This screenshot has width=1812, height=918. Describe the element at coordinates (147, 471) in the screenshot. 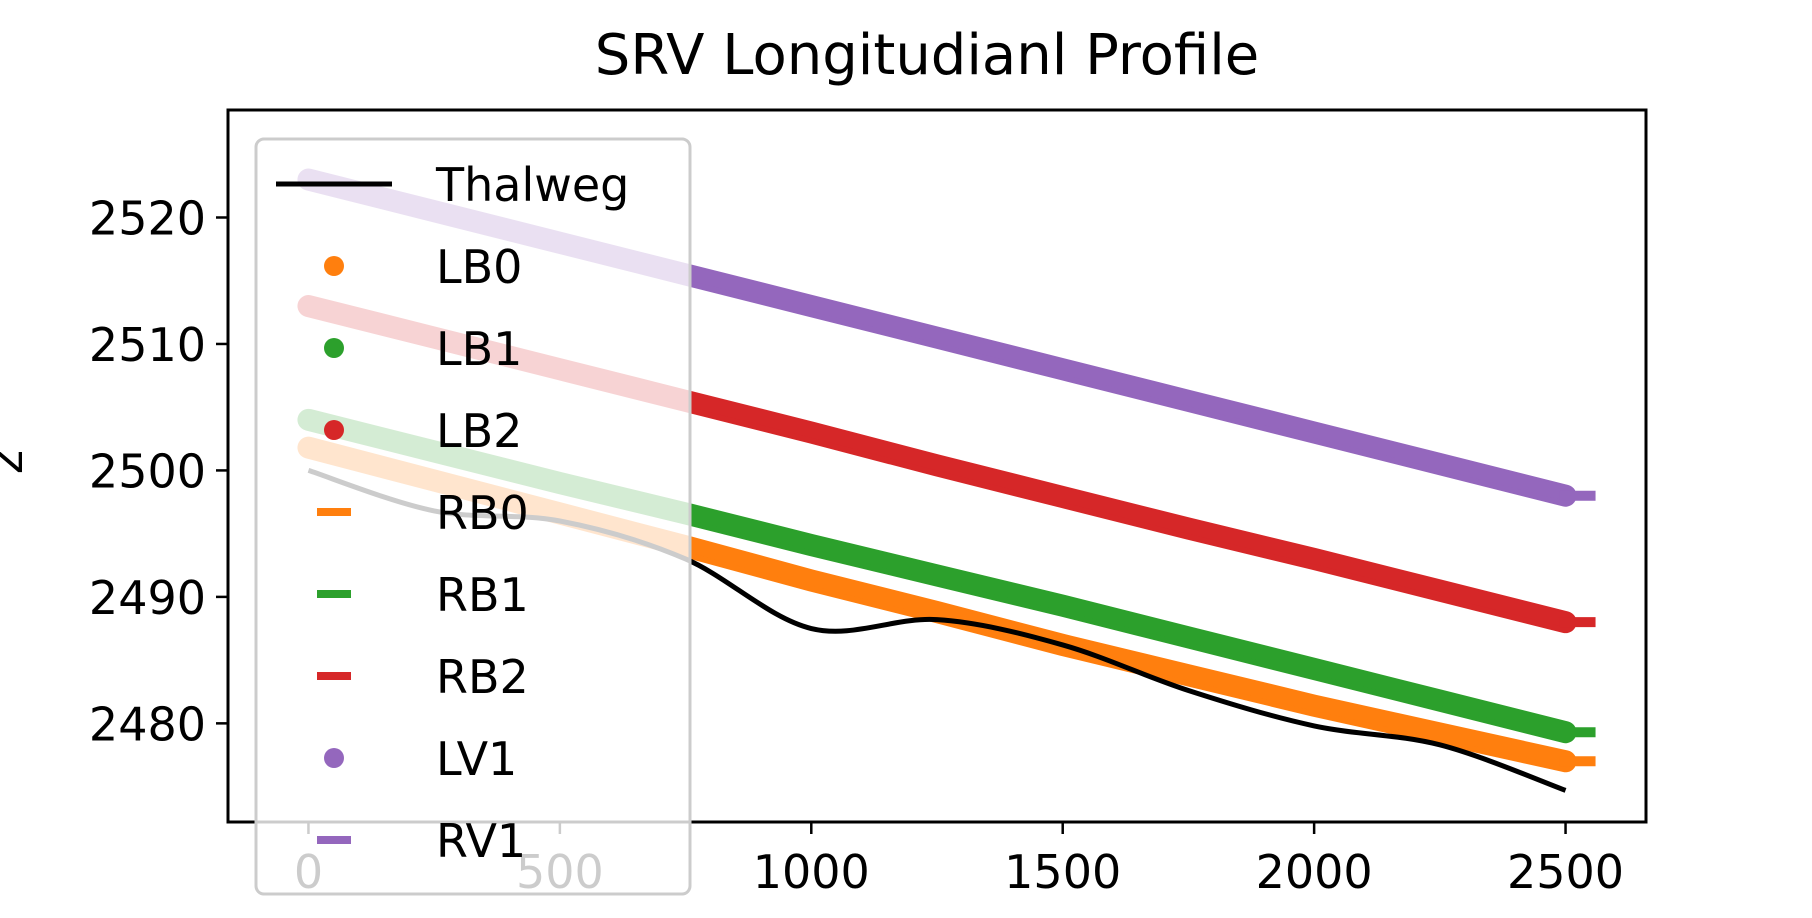

I see `y-tick-label-2500: 2500` at that location.